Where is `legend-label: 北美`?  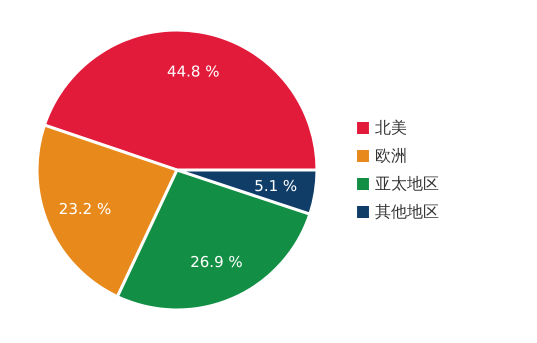
legend-label: 北美 is located at coordinates (391, 127).